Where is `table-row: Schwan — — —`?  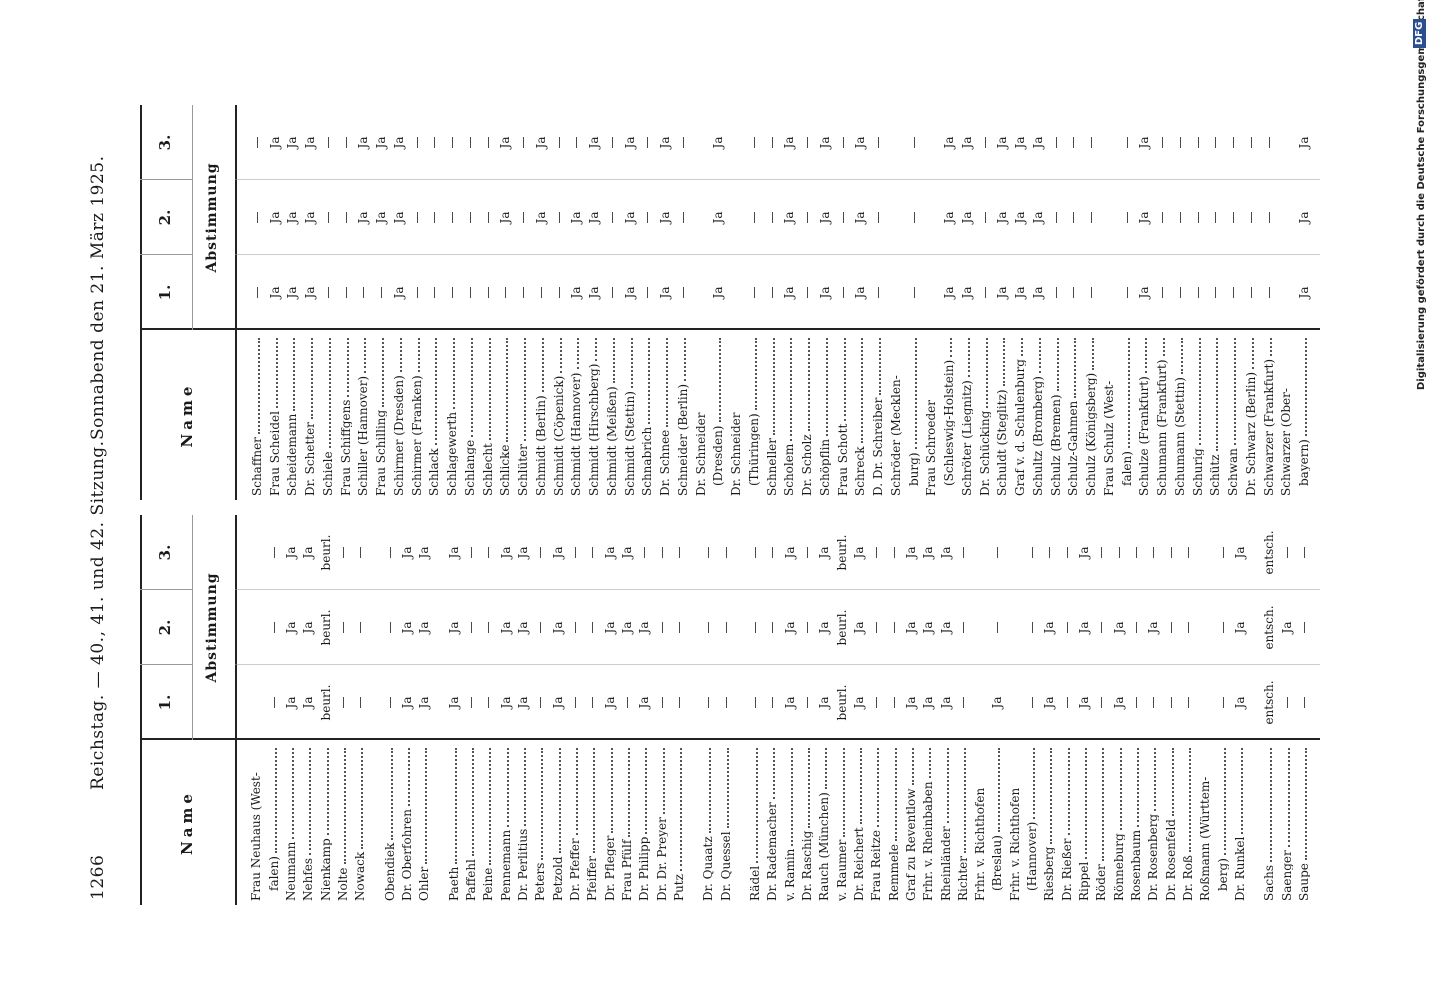 table-row: Schwan — — — is located at coordinates (1230, 302).